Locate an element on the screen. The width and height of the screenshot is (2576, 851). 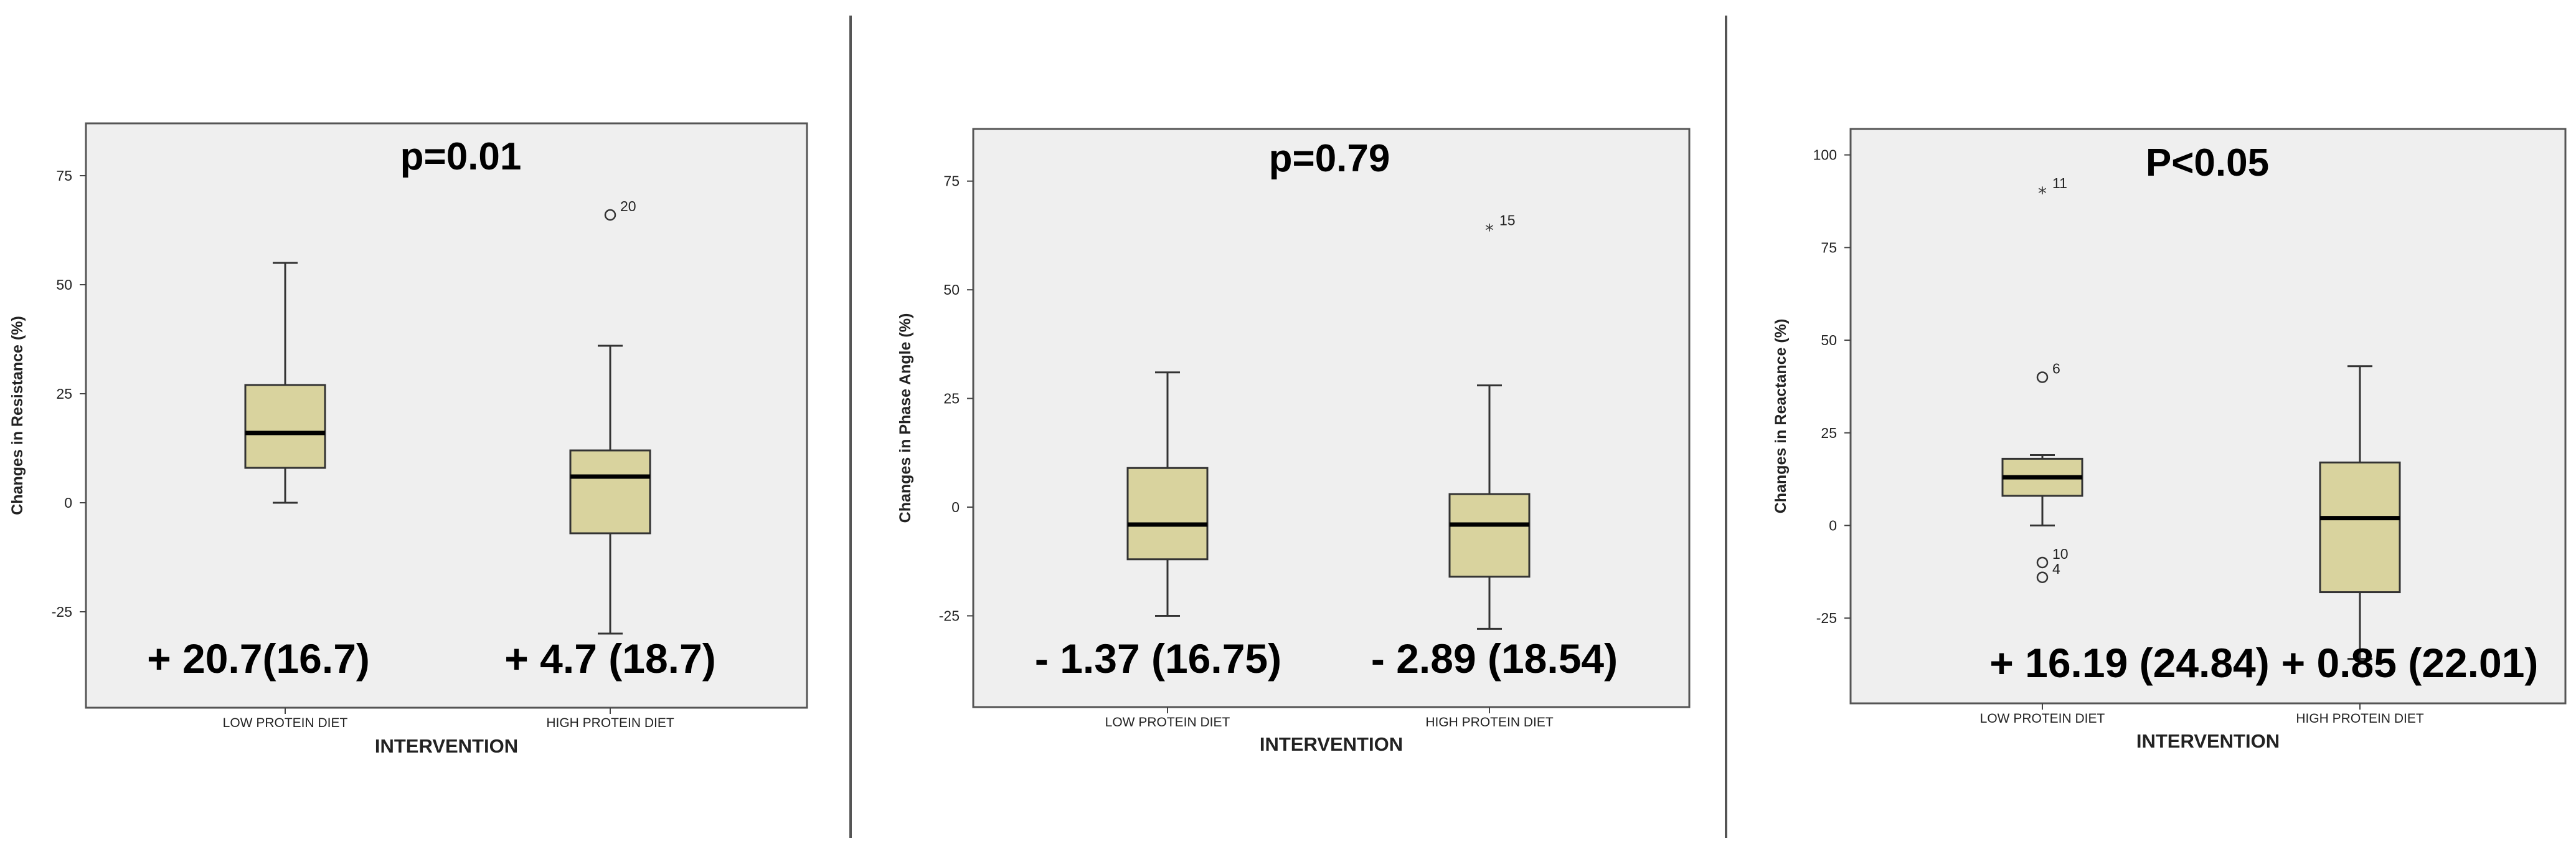
y-axis-title: Changes in Reactance (%) is located at coordinates (1781, 417).